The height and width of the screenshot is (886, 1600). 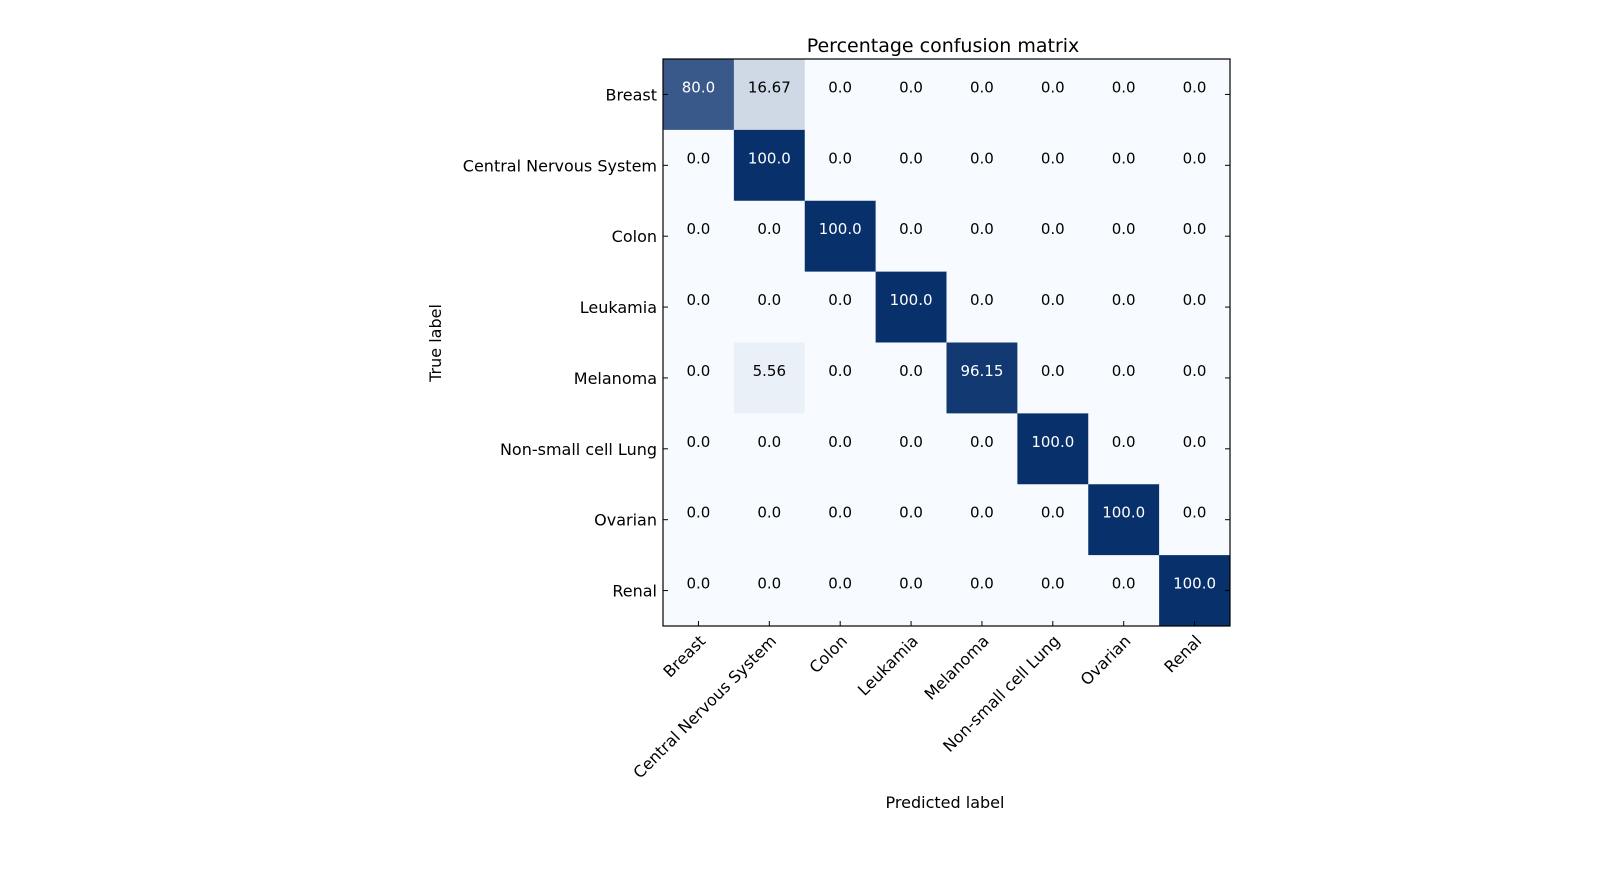 I want to click on y-axis-label: True label, so click(x=435, y=343).